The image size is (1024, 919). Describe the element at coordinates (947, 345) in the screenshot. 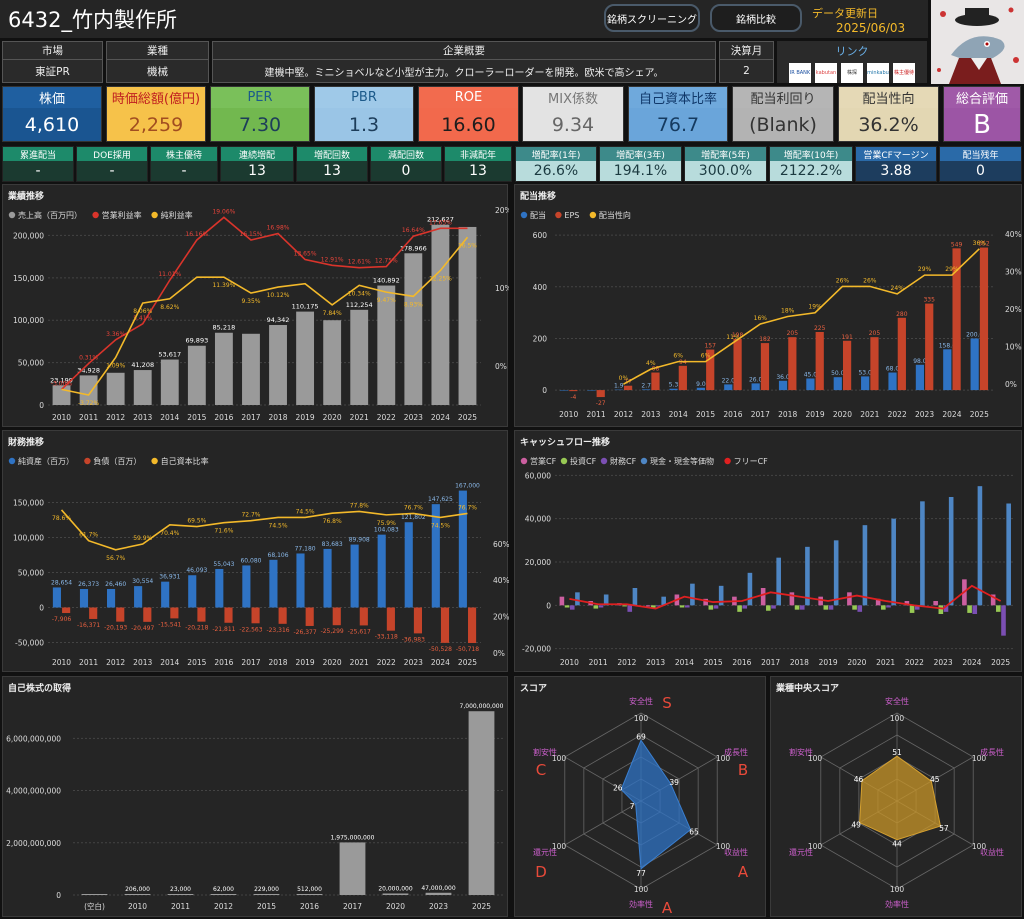

I see `data-label: 158.0` at that location.